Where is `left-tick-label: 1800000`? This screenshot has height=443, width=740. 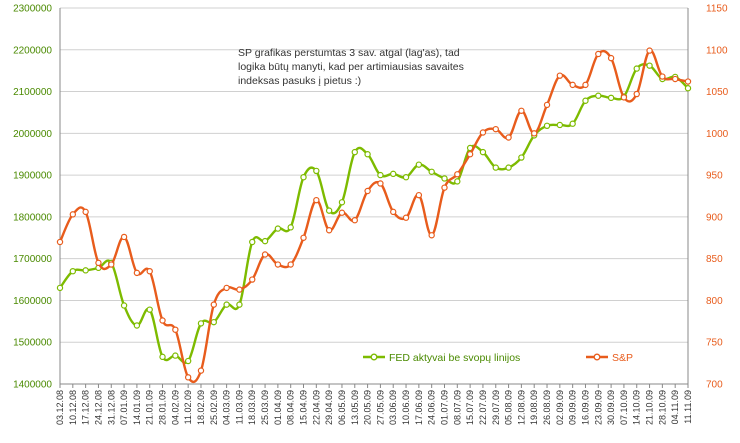 left-tick-label: 1800000 is located at coordinates (32, 217).